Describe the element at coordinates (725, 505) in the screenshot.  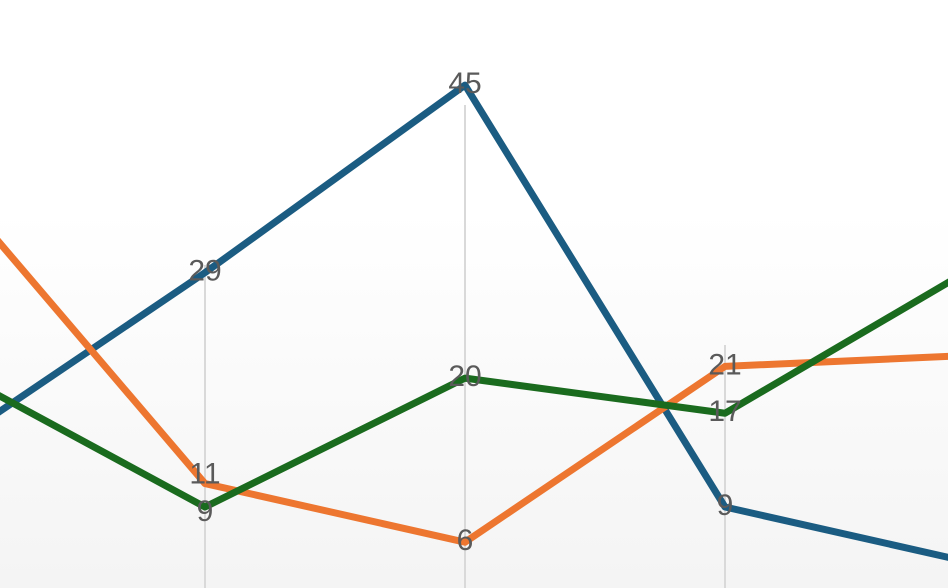
I see `data-label-s0-p3: 9` at that location.